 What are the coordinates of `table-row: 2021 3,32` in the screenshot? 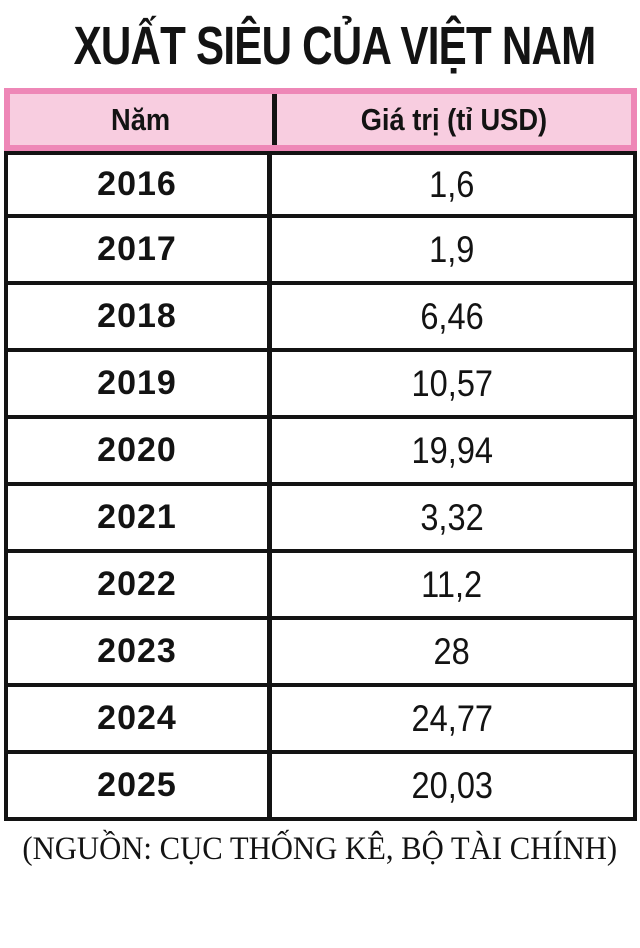 It's located at (320, 519).